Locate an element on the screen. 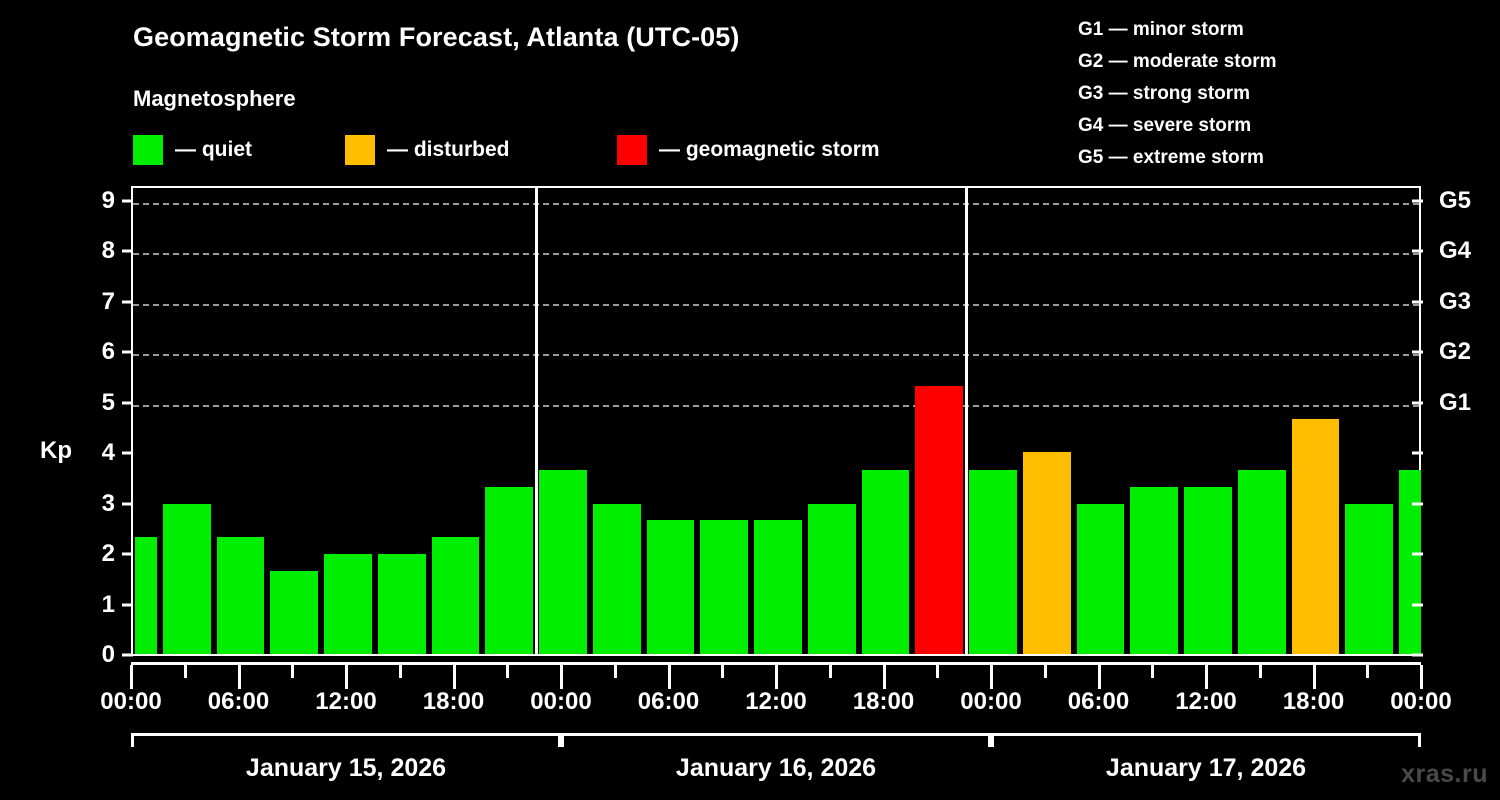  y-tick-label-7: 7 is located at coordinates (108, 301).